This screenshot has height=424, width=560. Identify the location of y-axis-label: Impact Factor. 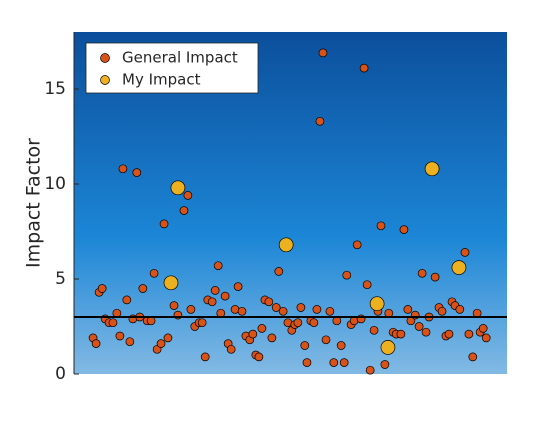
(34, 203).